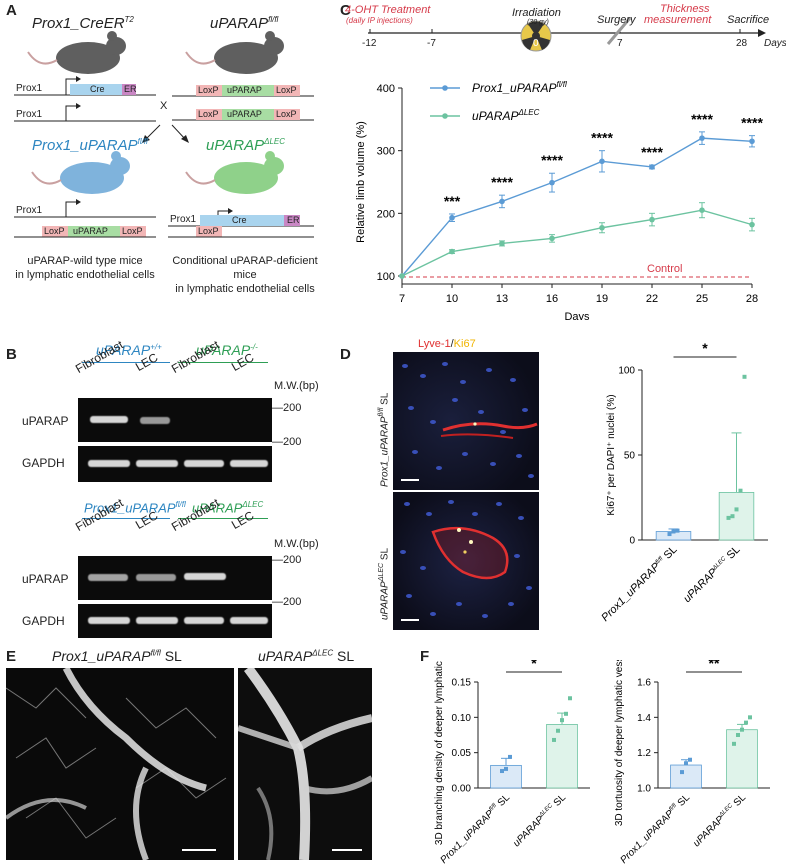 Image resolution: width=786 pixels, height=864 pixels. I want to click on e-left-title: Prox1_uPARAPfl/fl SL, so click(117, 656).